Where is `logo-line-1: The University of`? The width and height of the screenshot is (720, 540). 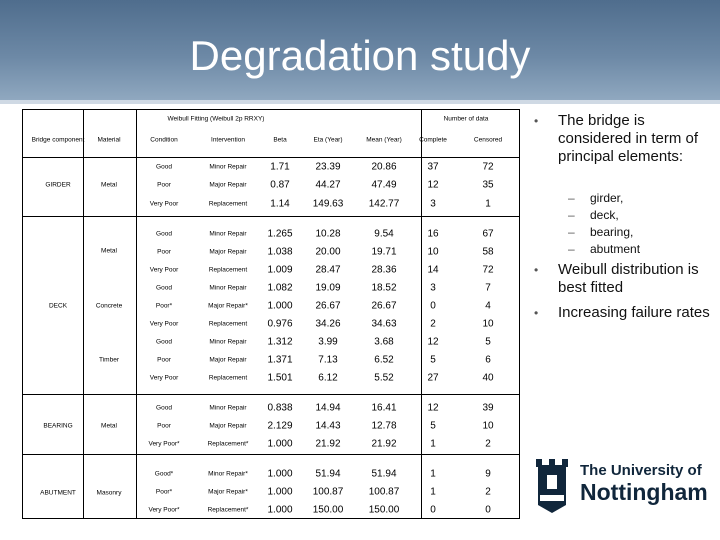 logo-line-1: The University of is located at coordinates (641, 470).